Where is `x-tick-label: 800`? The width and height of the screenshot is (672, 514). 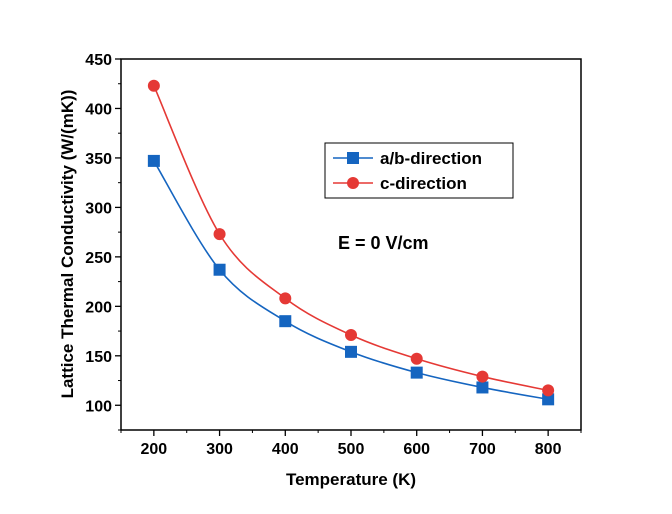 x-tick-label: 800 is located at coordinates (548, 449).